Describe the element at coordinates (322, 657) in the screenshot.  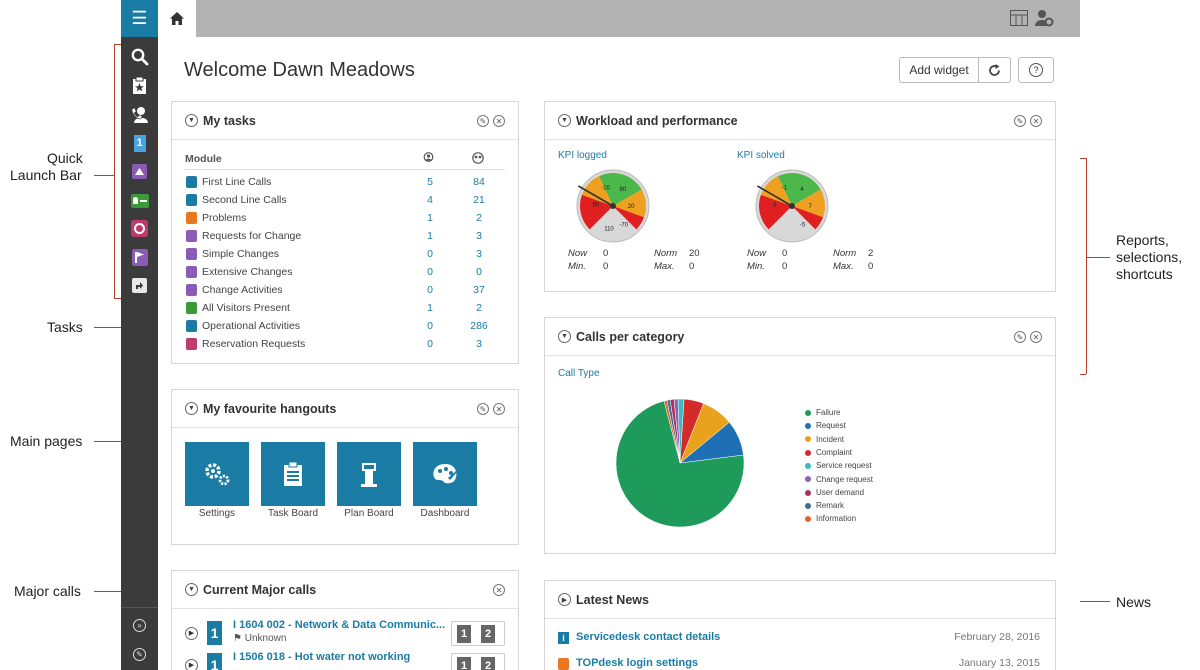
I see `major-call-title: I 1506 018 - Hot water not working` at that location.